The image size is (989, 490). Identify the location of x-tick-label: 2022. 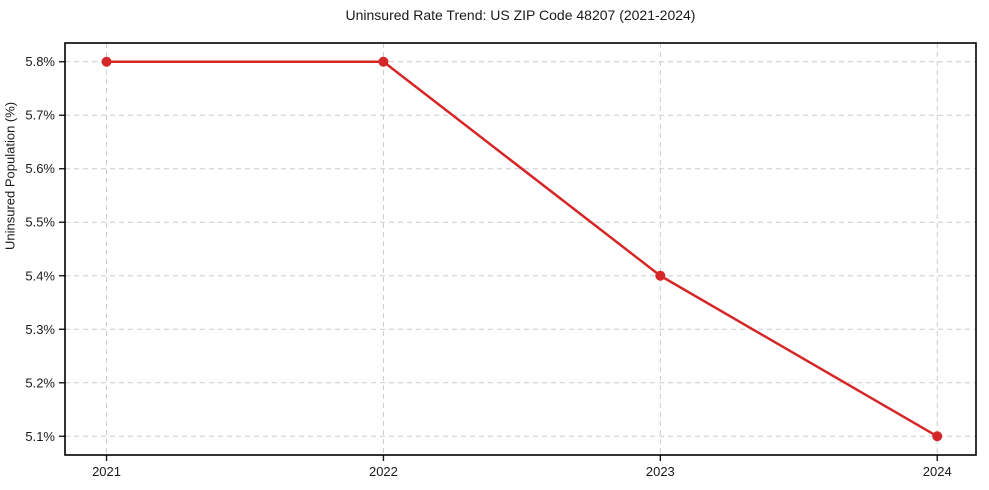
(383, 471).